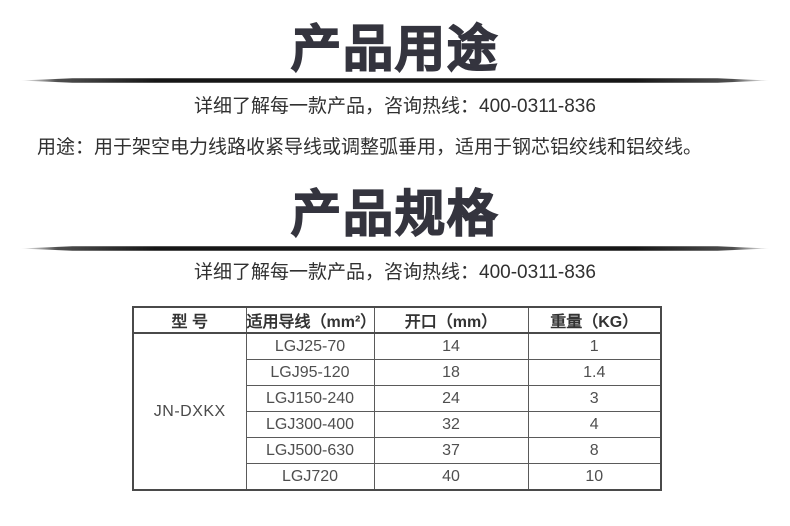  Describe the element at coordinates (189, 320) in the screenshot. I see `header-model: 型 号` at that location.